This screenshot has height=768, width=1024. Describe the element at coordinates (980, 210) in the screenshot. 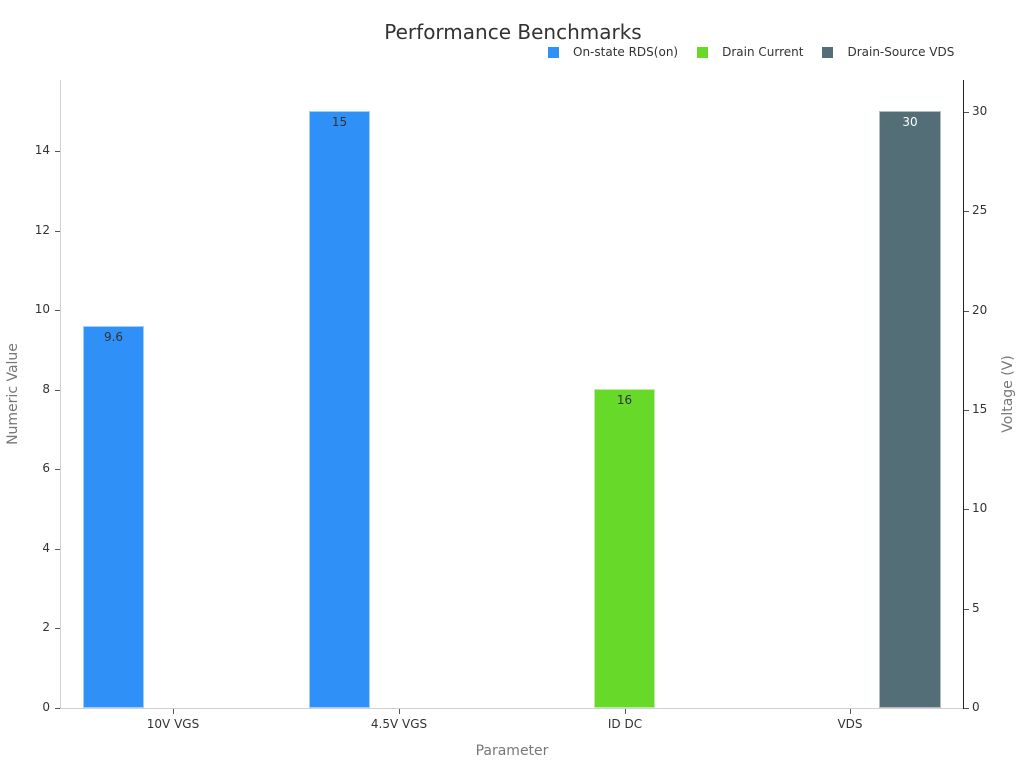

I see `y-right-tick-label-25: 25` at that location.